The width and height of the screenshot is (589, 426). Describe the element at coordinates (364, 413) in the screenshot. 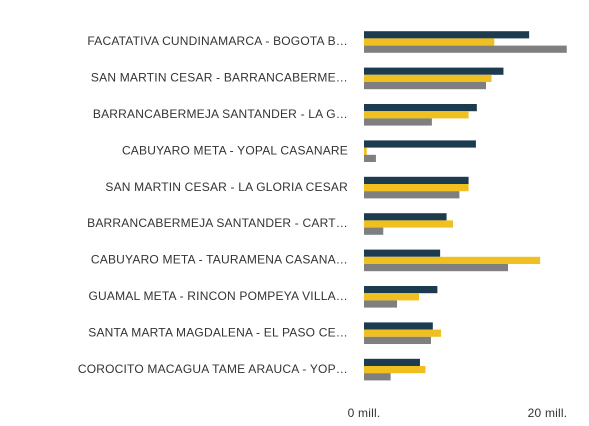

I see `x-tick-label: 0 mill.` at that location.